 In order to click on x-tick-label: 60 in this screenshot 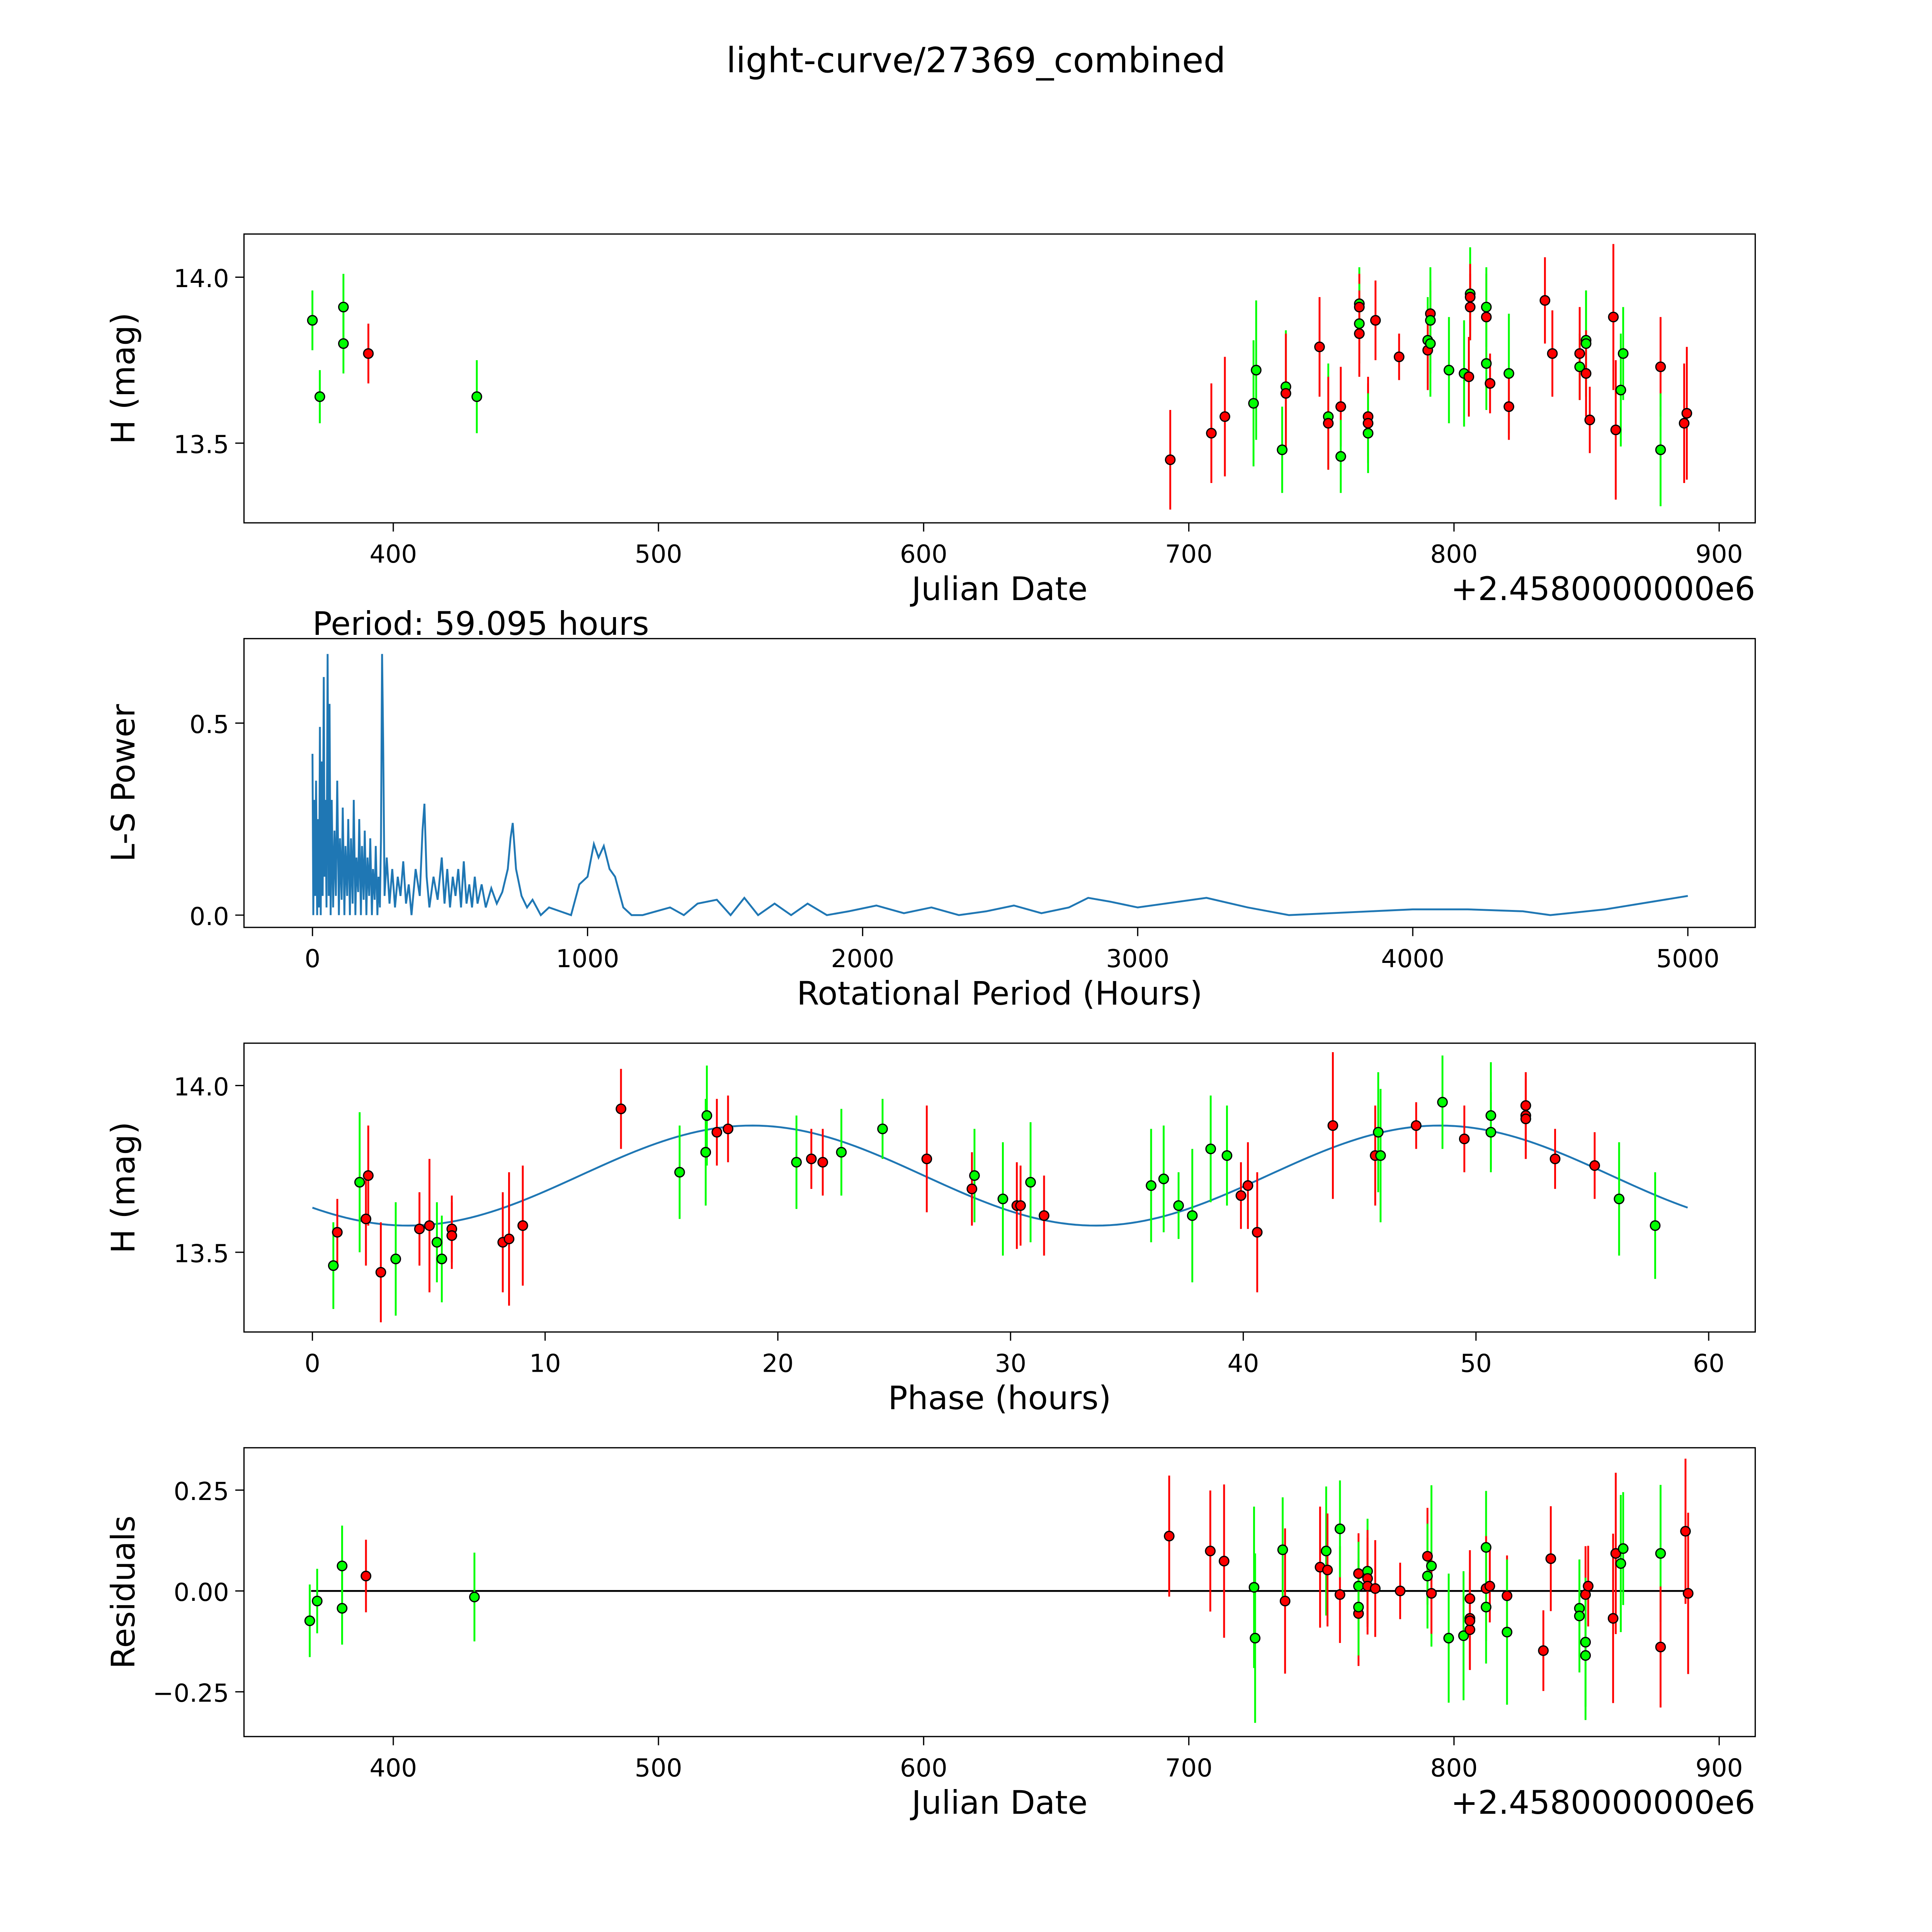, I will do `click(1709, 1363)`.